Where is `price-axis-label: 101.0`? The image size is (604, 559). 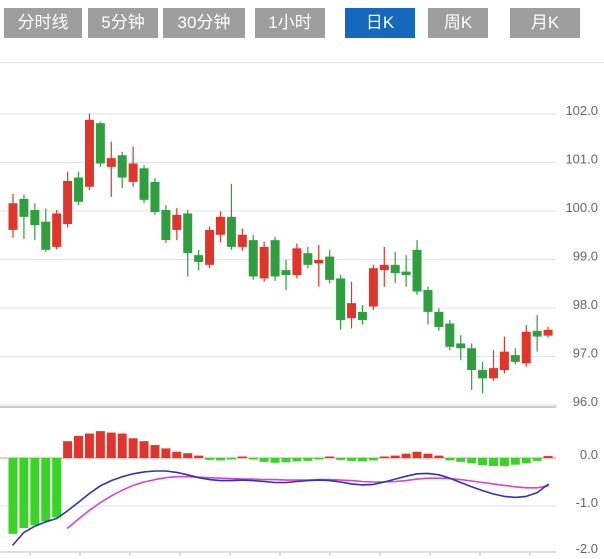
price-axis-label: 101.0 is located at coordinates (581, 159).